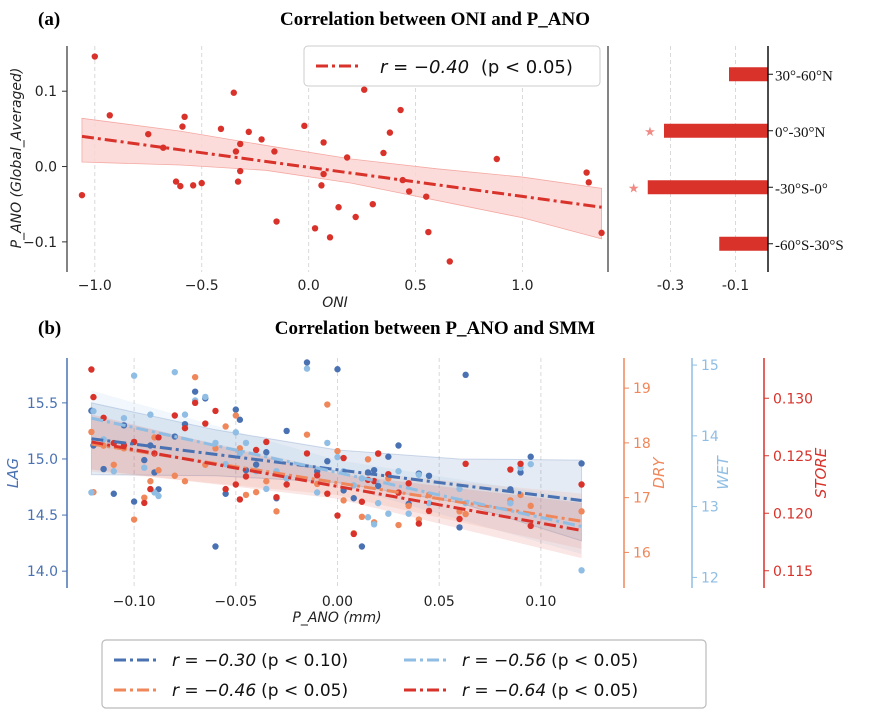  Describe the element at coordinates (42, 572) in the screenshot. I see `b-y-tick-label: 14.0` at that location.